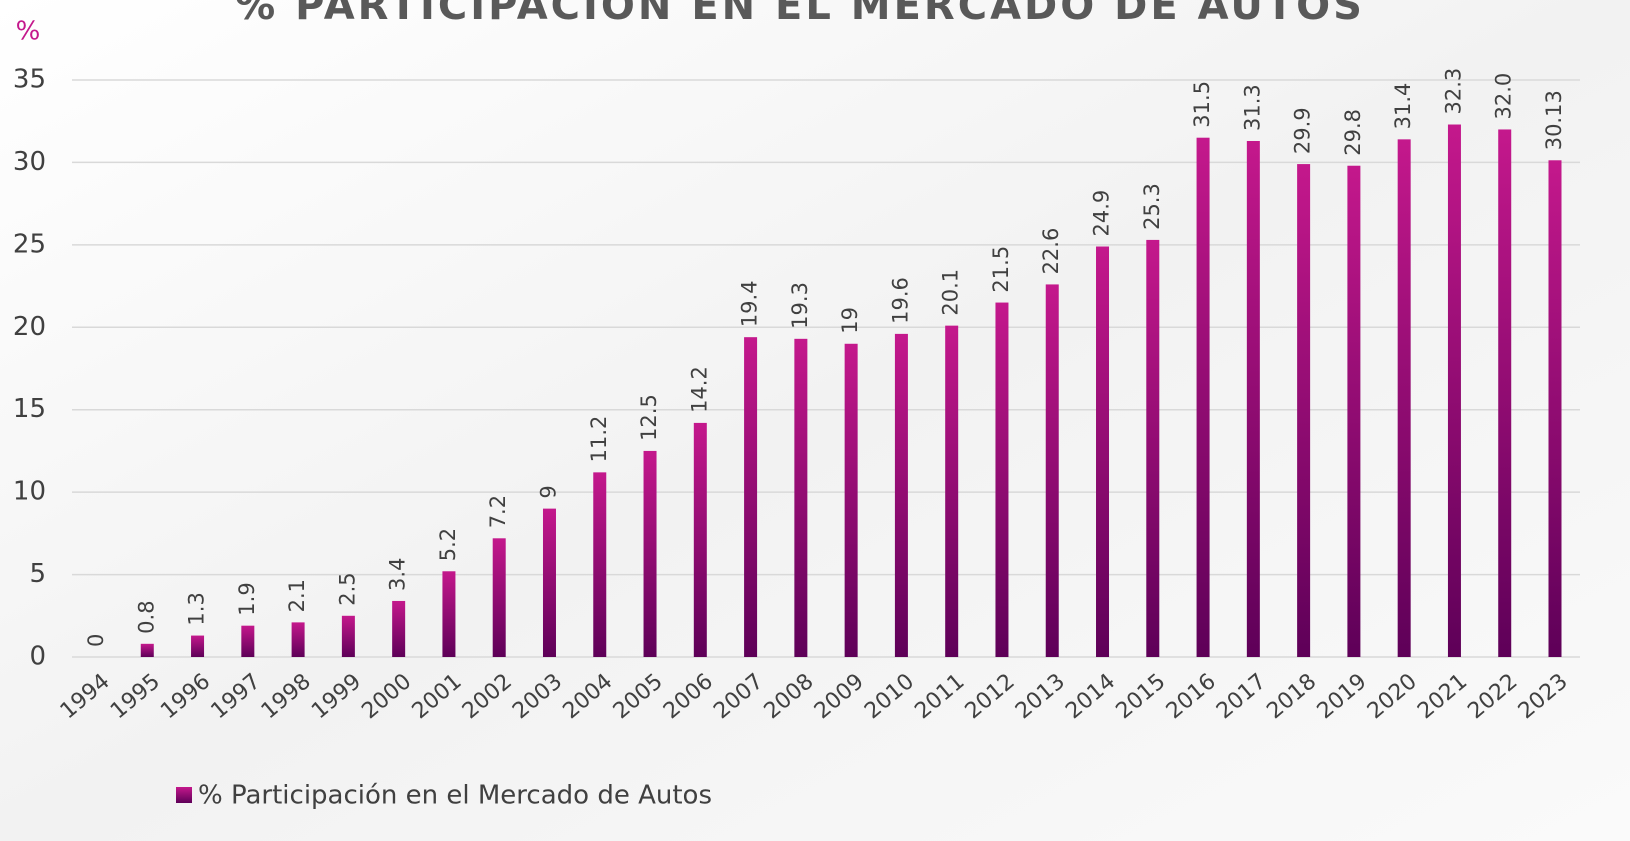 Image resolution: width=1630 pixels, height=841 pixels. I want to click on data-label: 3.4, so click(398, 574).